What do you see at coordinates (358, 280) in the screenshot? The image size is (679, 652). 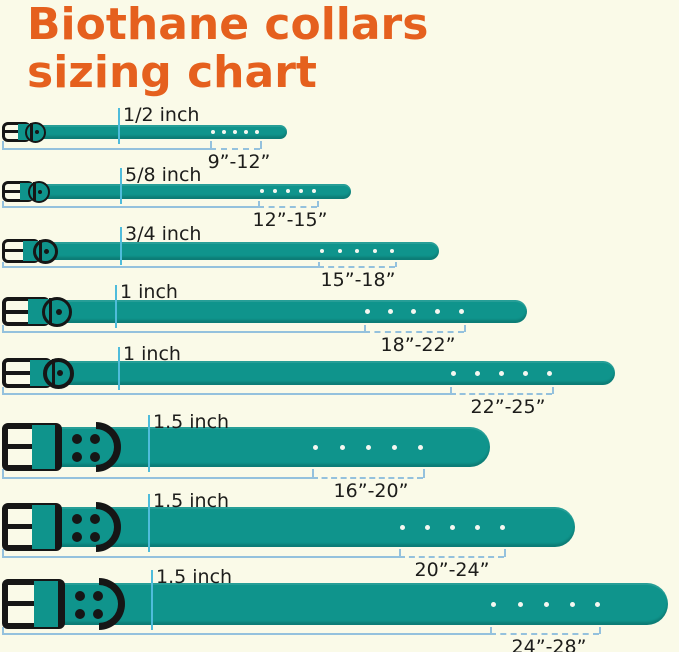 I see `size-range-label: 15”-18”` at bounding box center [358, 280].